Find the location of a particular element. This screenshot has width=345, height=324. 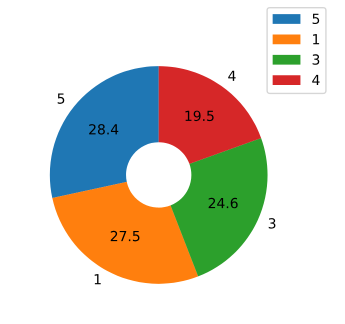

legend-label: 4 is located at coordinates (316, 79).